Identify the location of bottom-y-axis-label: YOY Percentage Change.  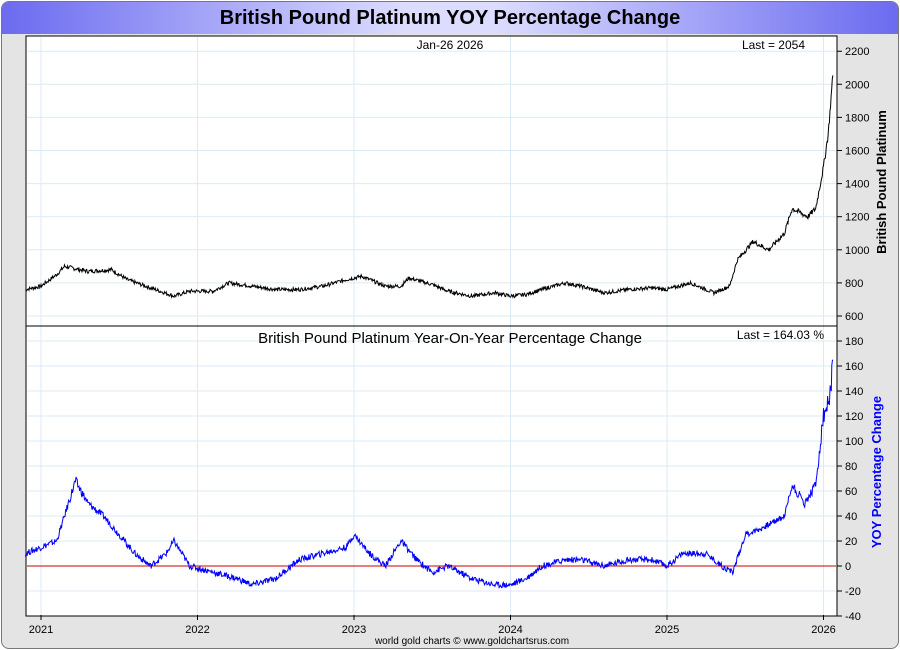
(876, 472).